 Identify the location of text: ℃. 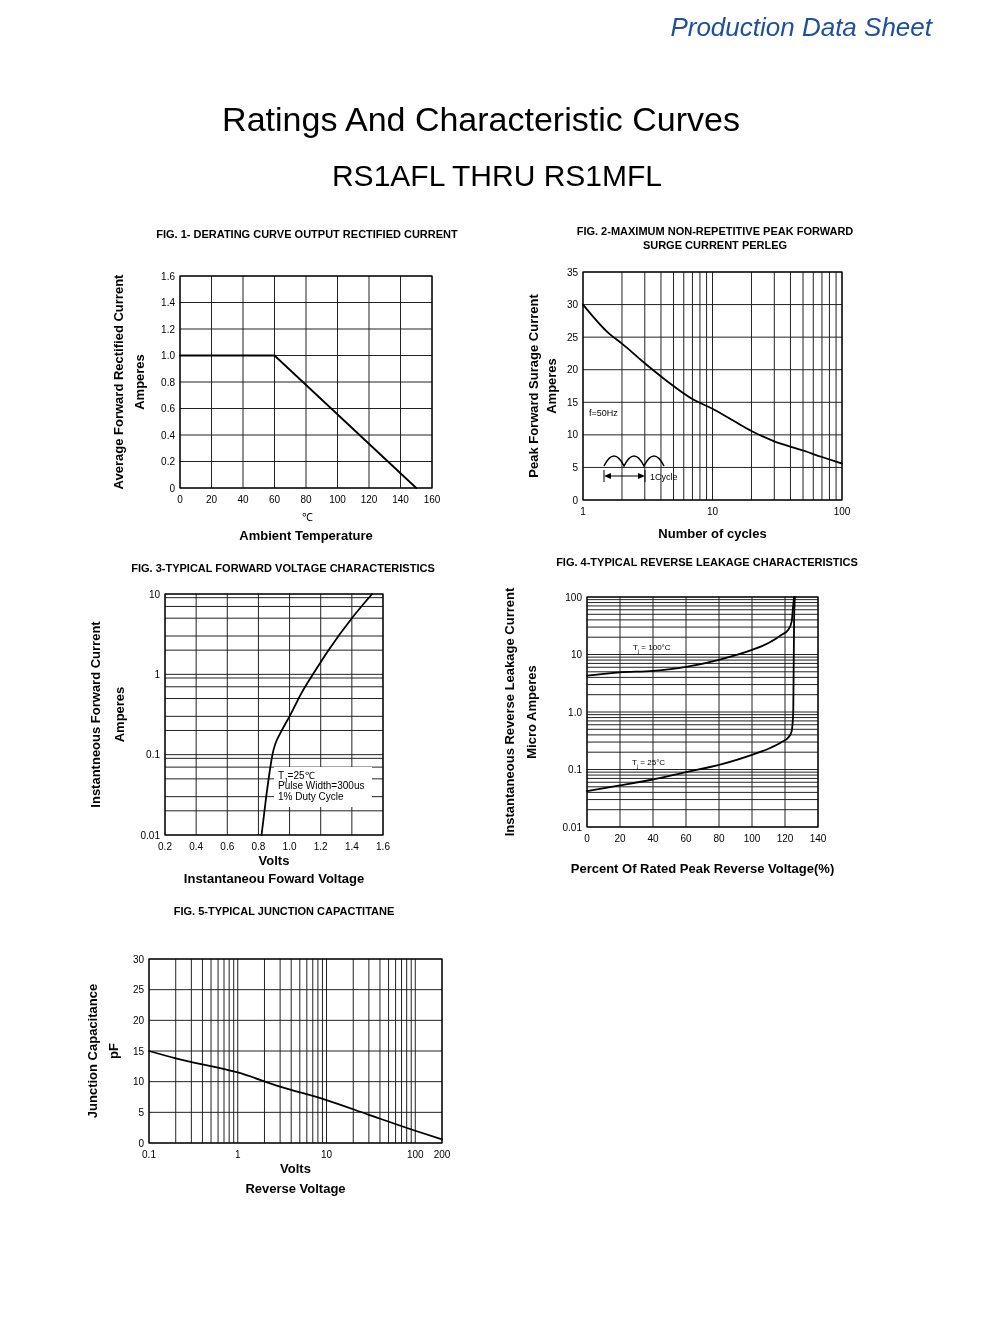
(307, 517).